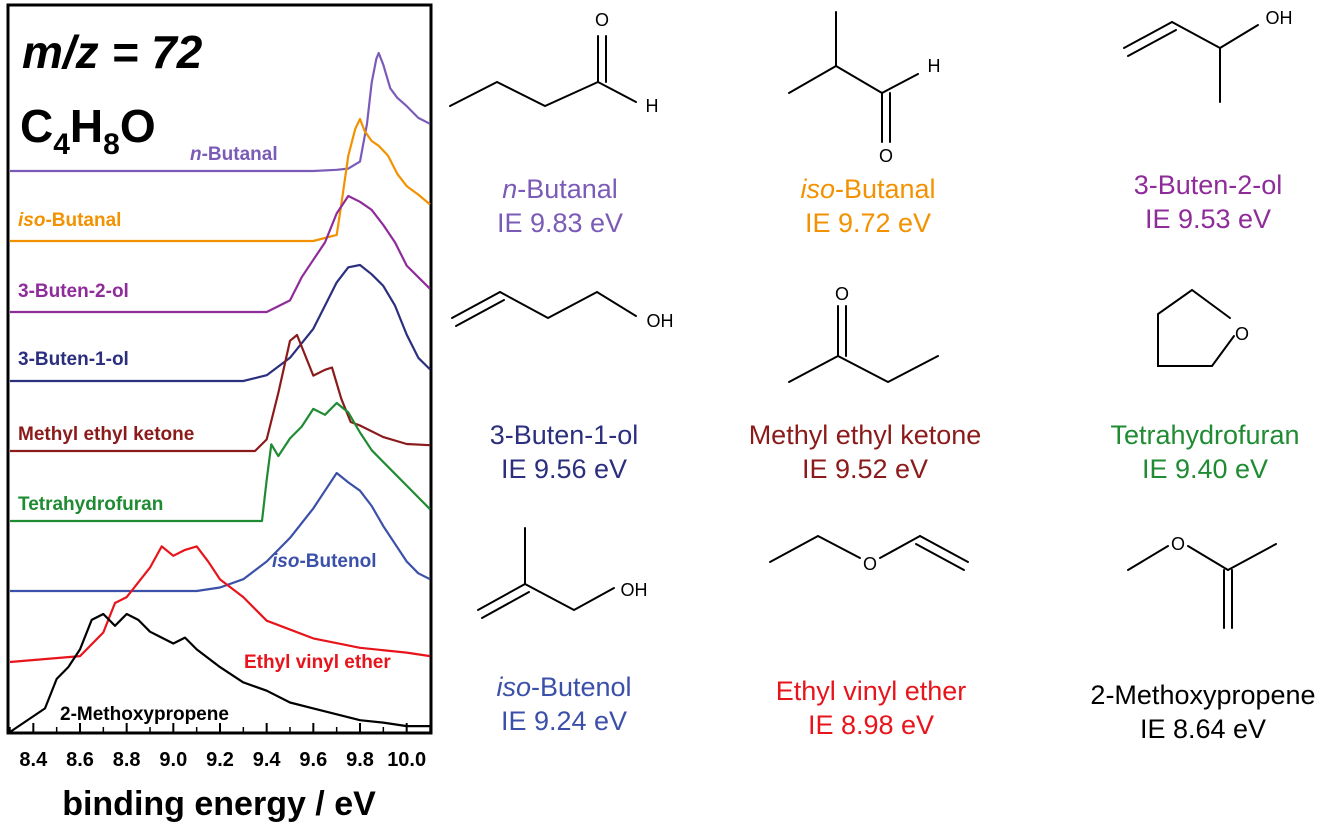 The width and height of the screenshot is (1335, 829). What do you see at coordinates (1208, 55) in the screenshot?
I see `structure-3-buten-2-ol: OH` at bounding box center [1208, 55].